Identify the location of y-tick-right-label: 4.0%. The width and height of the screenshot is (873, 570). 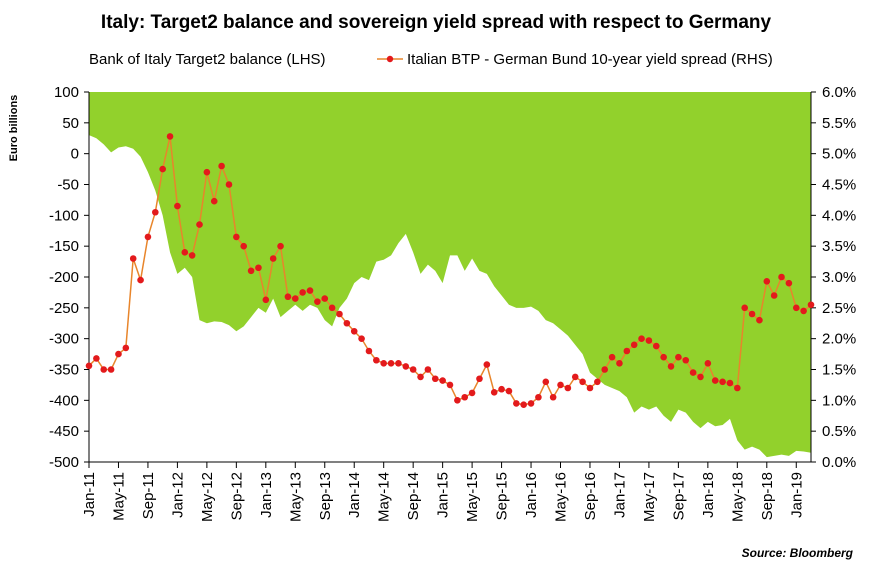
(839, 215).